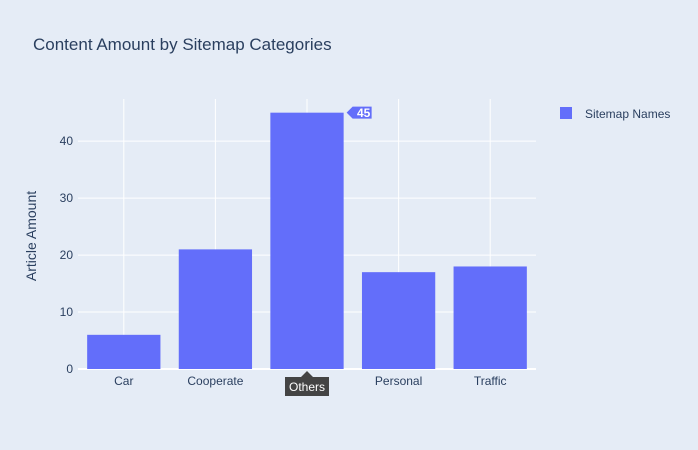 The height and width of the screenshot is (450, 698). Describe the element at coordinates (364, 113) in the screenshot. I see `hover-value-label: 45` at that location.